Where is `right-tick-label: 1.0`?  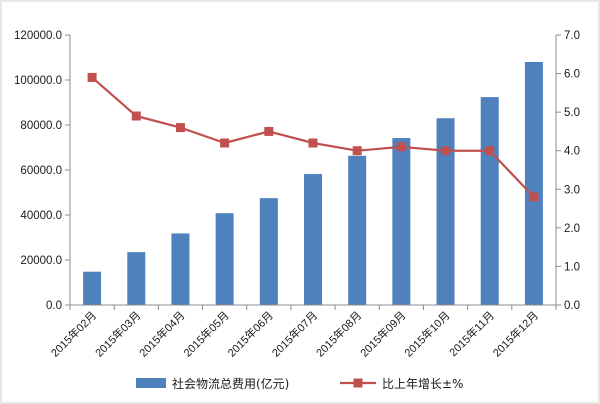
right-tick-label: 1.0 is located at coordinates (572, 267).